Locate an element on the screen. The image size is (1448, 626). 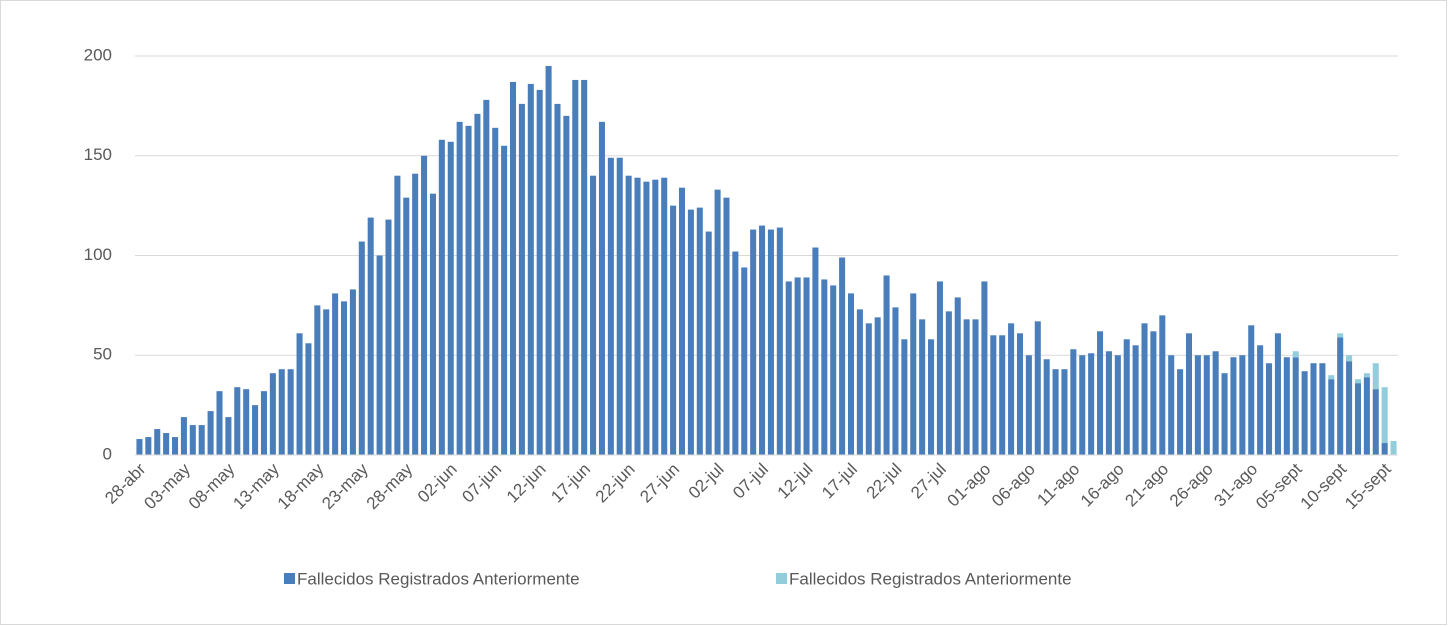
y-tick-label: 0 is located at coordinates (107, 453).